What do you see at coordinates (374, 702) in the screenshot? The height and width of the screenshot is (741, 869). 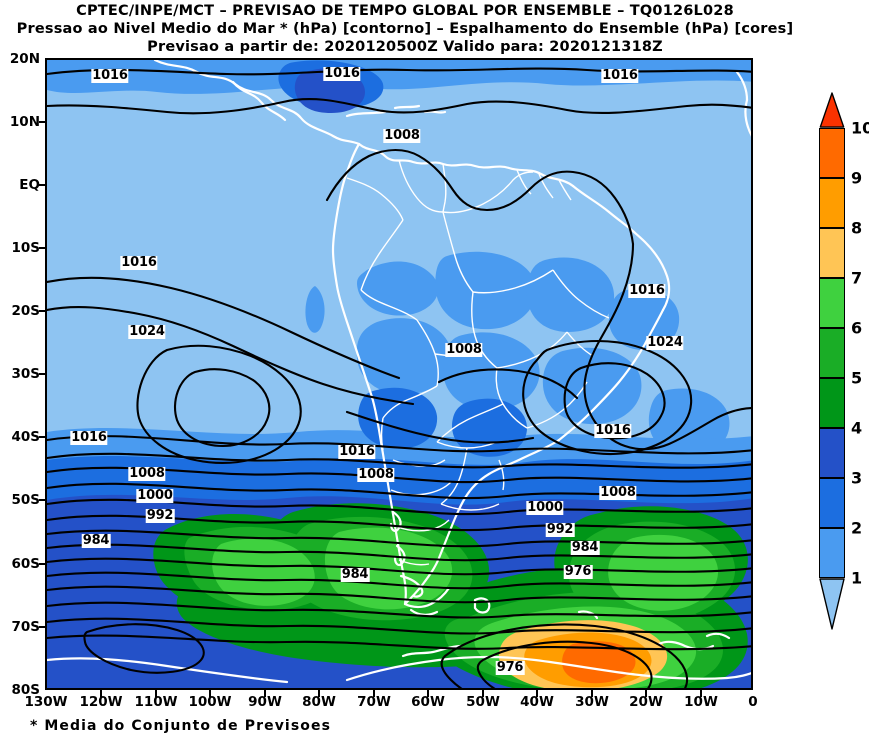 I see `x-tick-label: 70W` at bounding box center [374, 702].